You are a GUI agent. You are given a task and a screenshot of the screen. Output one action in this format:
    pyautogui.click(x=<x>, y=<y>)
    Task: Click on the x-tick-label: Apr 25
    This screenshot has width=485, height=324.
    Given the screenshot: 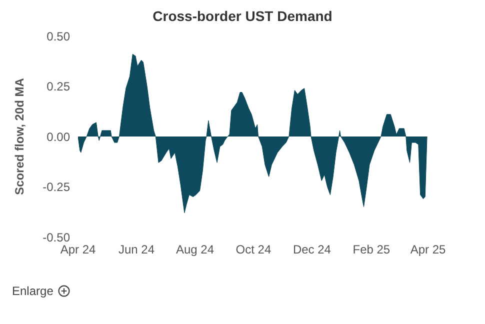 What is the action you would take?
    pyautogui.click(x=428, y=249)
    